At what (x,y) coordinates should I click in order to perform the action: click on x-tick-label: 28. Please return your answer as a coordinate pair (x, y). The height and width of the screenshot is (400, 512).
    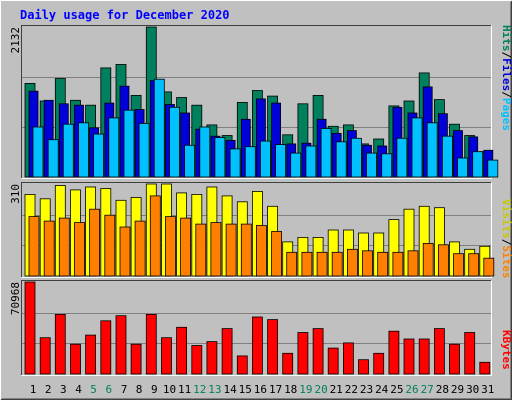
    Looking at the image, I should click on (442, 389).